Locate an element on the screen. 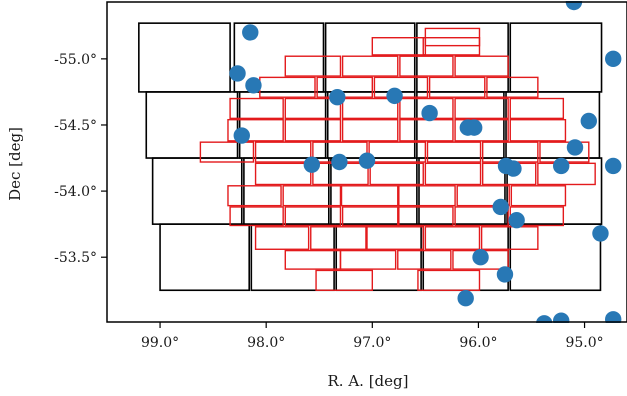 The width and height of the screenshot is (627, 396). x-tick-label: 98.0° is located at coordinates (266, 343).